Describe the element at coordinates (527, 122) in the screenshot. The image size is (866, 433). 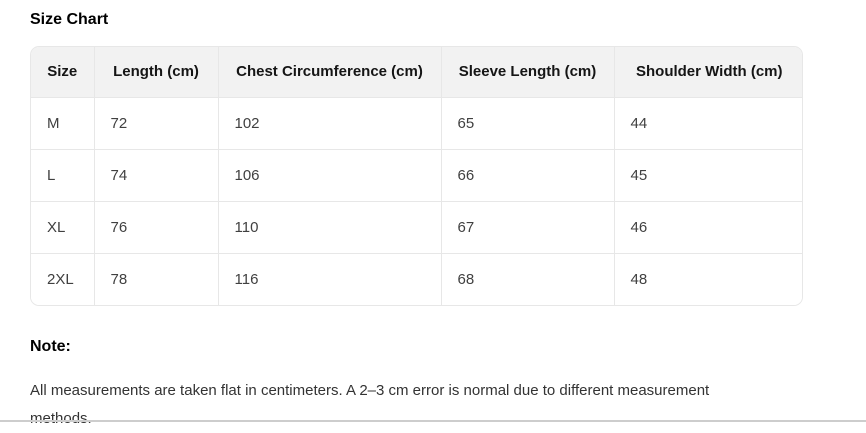
I see `cell-sleeve: 65` at that location.